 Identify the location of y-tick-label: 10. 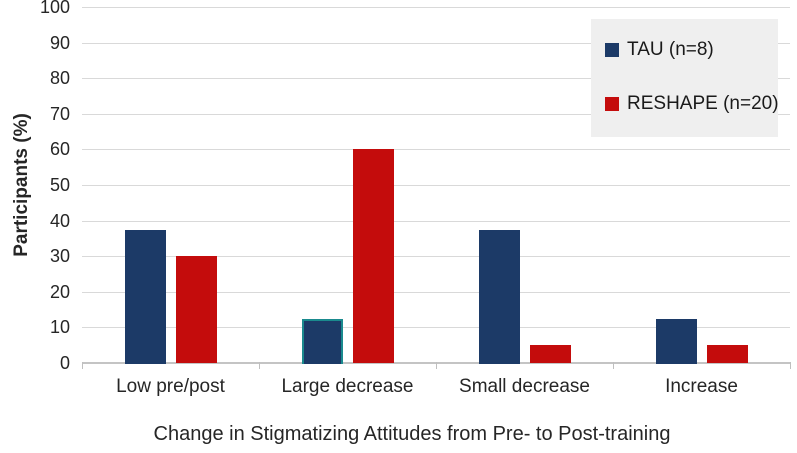
(59, 327).